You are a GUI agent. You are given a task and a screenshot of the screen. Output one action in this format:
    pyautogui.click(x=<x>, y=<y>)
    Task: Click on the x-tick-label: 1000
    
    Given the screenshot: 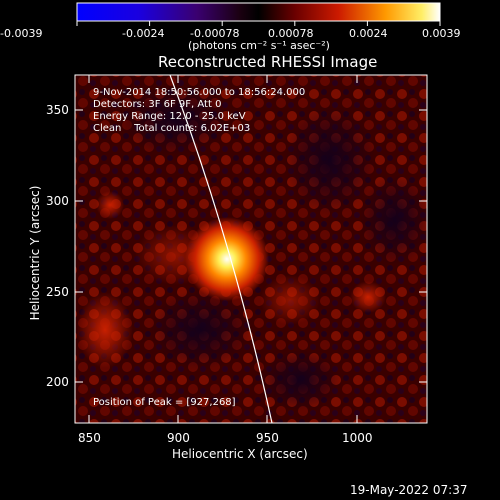 What is the action you would take?
    pyautogui.click(x=357, y=438)
    